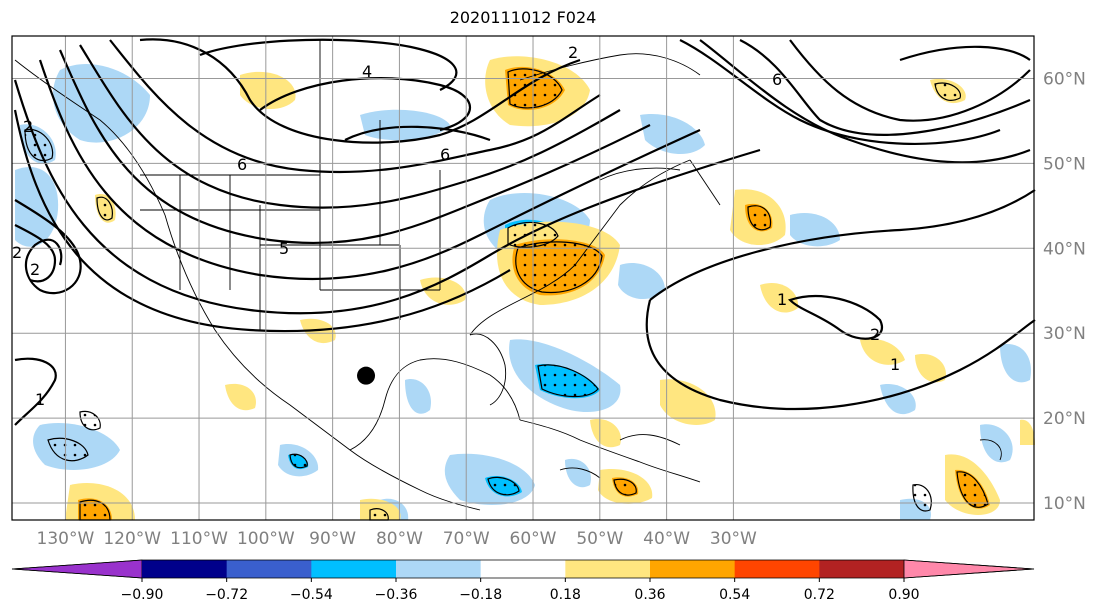  Describe the element at coordinates (284, 248) in the screenshot. I see `contour-label: 5` at that location.